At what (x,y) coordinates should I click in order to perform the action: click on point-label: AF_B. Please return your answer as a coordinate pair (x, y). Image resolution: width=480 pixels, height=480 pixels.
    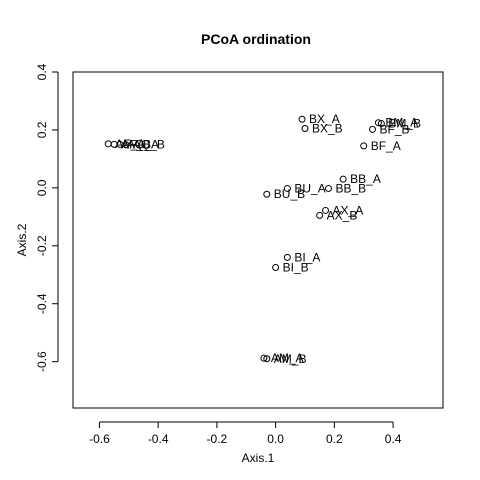
    Looking at the image, I should click on (136, 144).